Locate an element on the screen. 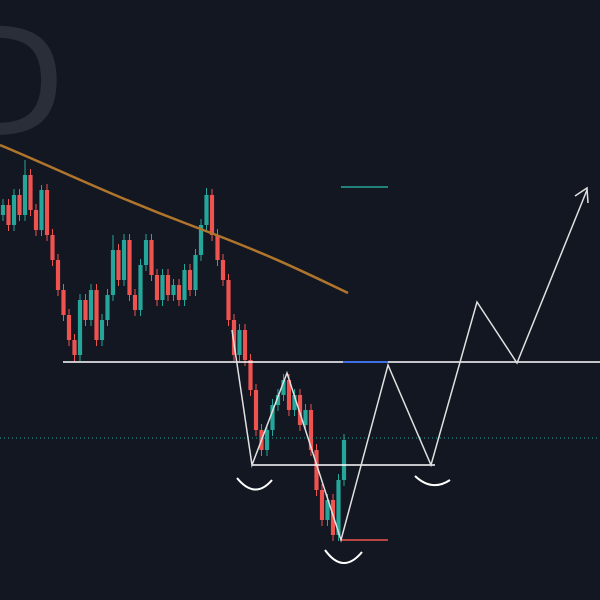 The width and height of the screenshot is (600, 600). smile-right is located at coordinates (432, 481).